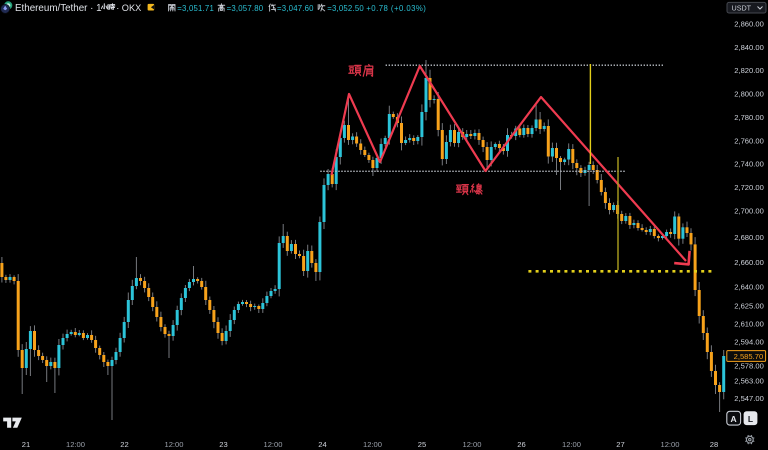  What do you see at coordinates (749, 342) in the screenshot?
I see `svg-text: 2,594.00` at bounding box center [749, 342].